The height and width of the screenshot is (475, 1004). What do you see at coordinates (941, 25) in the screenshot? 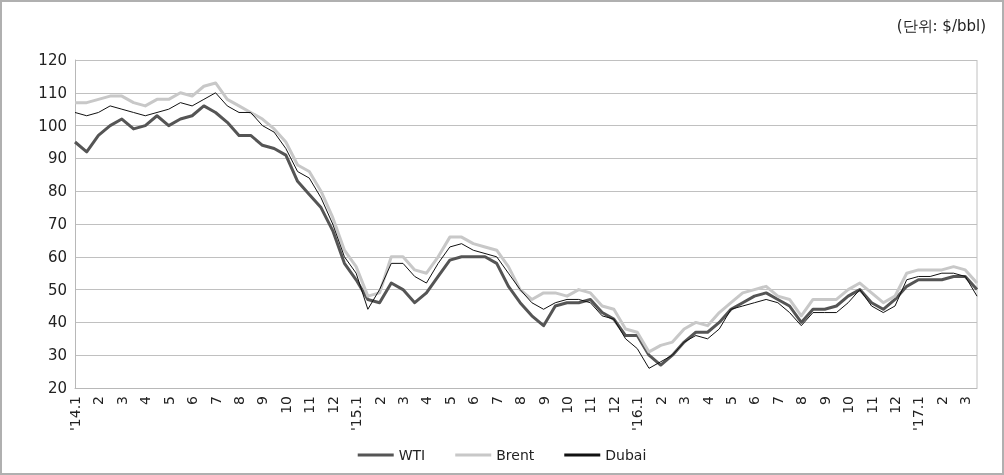
I see `text: (단위: $/bbl)` at bounding box center [941, 25].